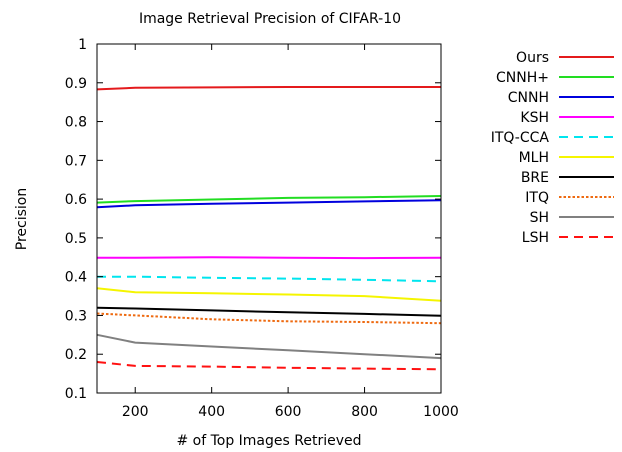 Image resolution: width=622 pixels, height=452 pixels. I want to click on legend-label-itq: ITQ, so click(537, 198).